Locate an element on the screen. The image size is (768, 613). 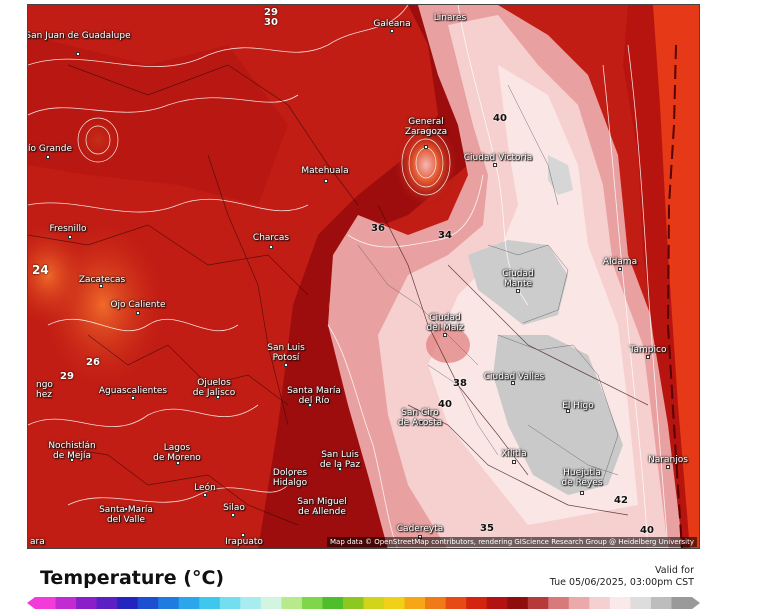
city-el-higo: El Higo is located at coordinates (578, 406).